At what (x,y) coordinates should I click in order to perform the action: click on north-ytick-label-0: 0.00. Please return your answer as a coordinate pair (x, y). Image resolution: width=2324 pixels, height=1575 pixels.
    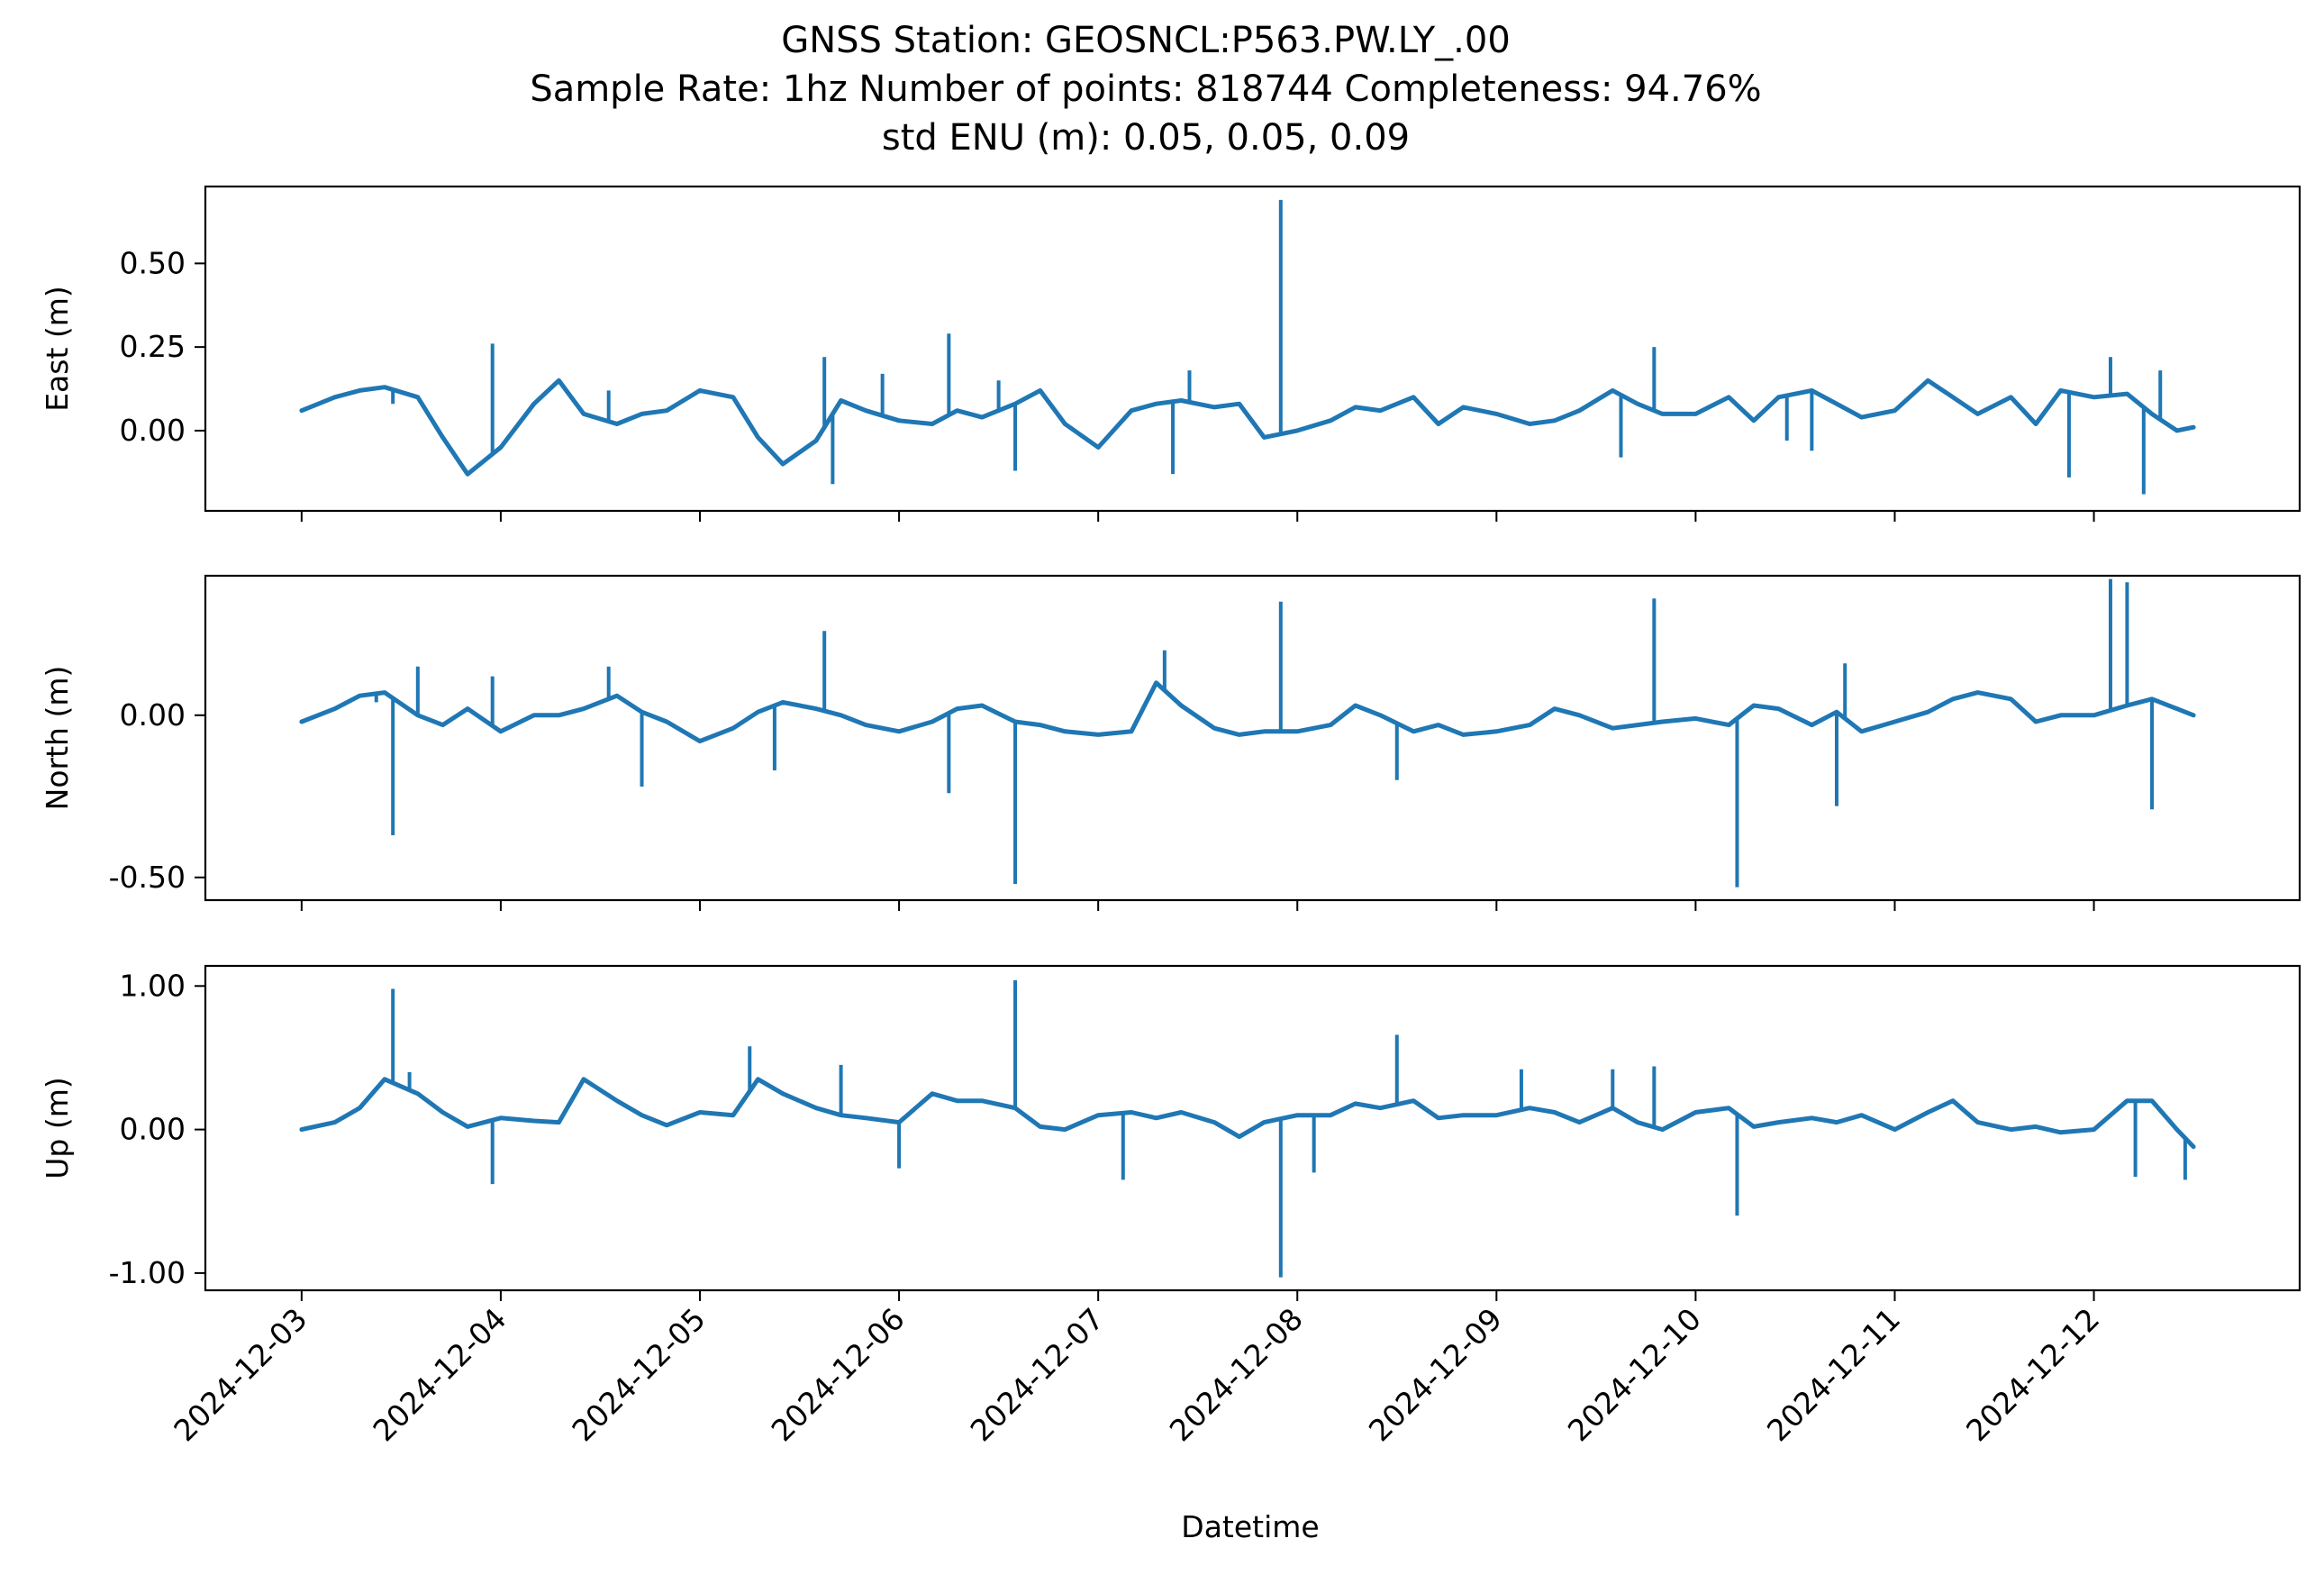
    Looking at the image, I should click on (153, 715).